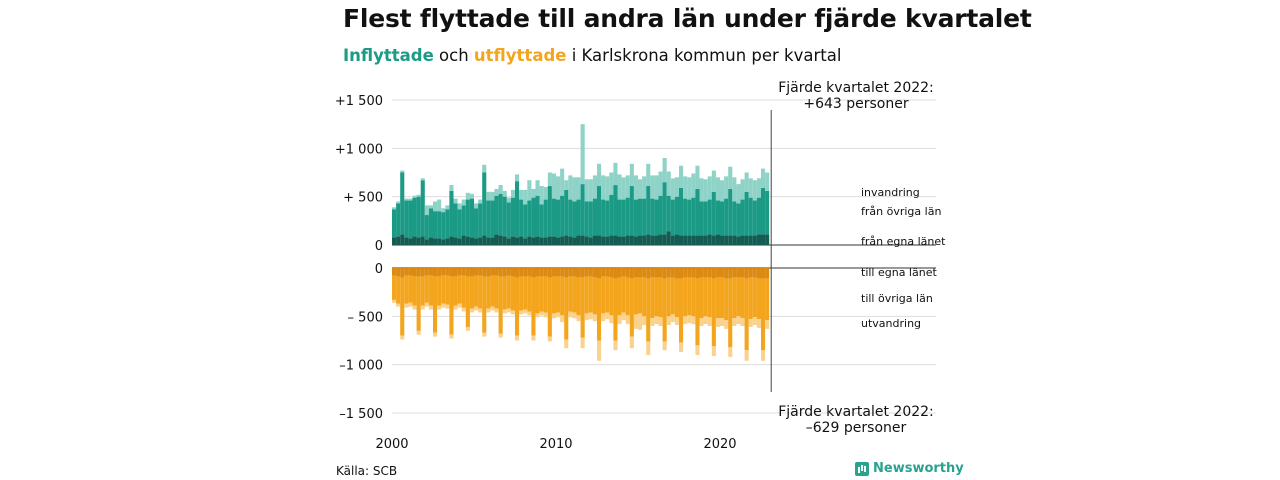 The height and width of the screenshot is (480, 1280). Describe the element at coordinates (361, 366) in the screenshot. I see `y-tick-label-bottom: –1 000` at that location.